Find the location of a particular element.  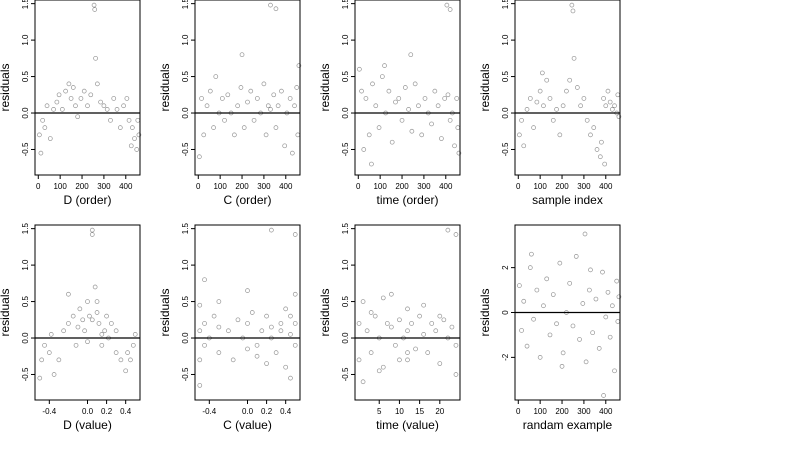

x-tick-label: 0.0 is located at coordinates (88, 411).